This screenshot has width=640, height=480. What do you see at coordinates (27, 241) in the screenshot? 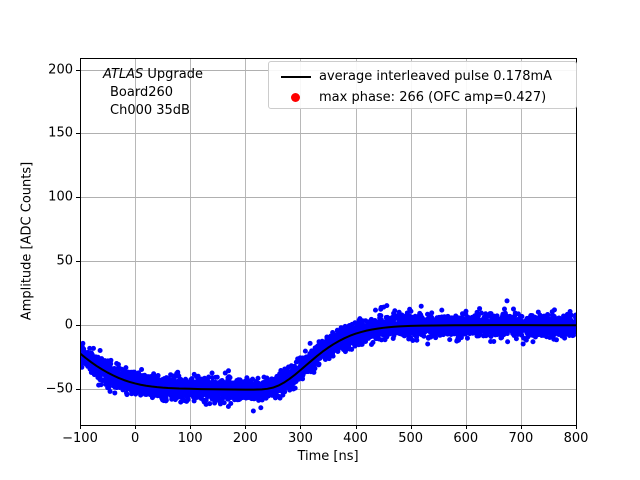
I see `y-axis-label: Amplitude [ADC Counts]` at bounding box center [27, 241].